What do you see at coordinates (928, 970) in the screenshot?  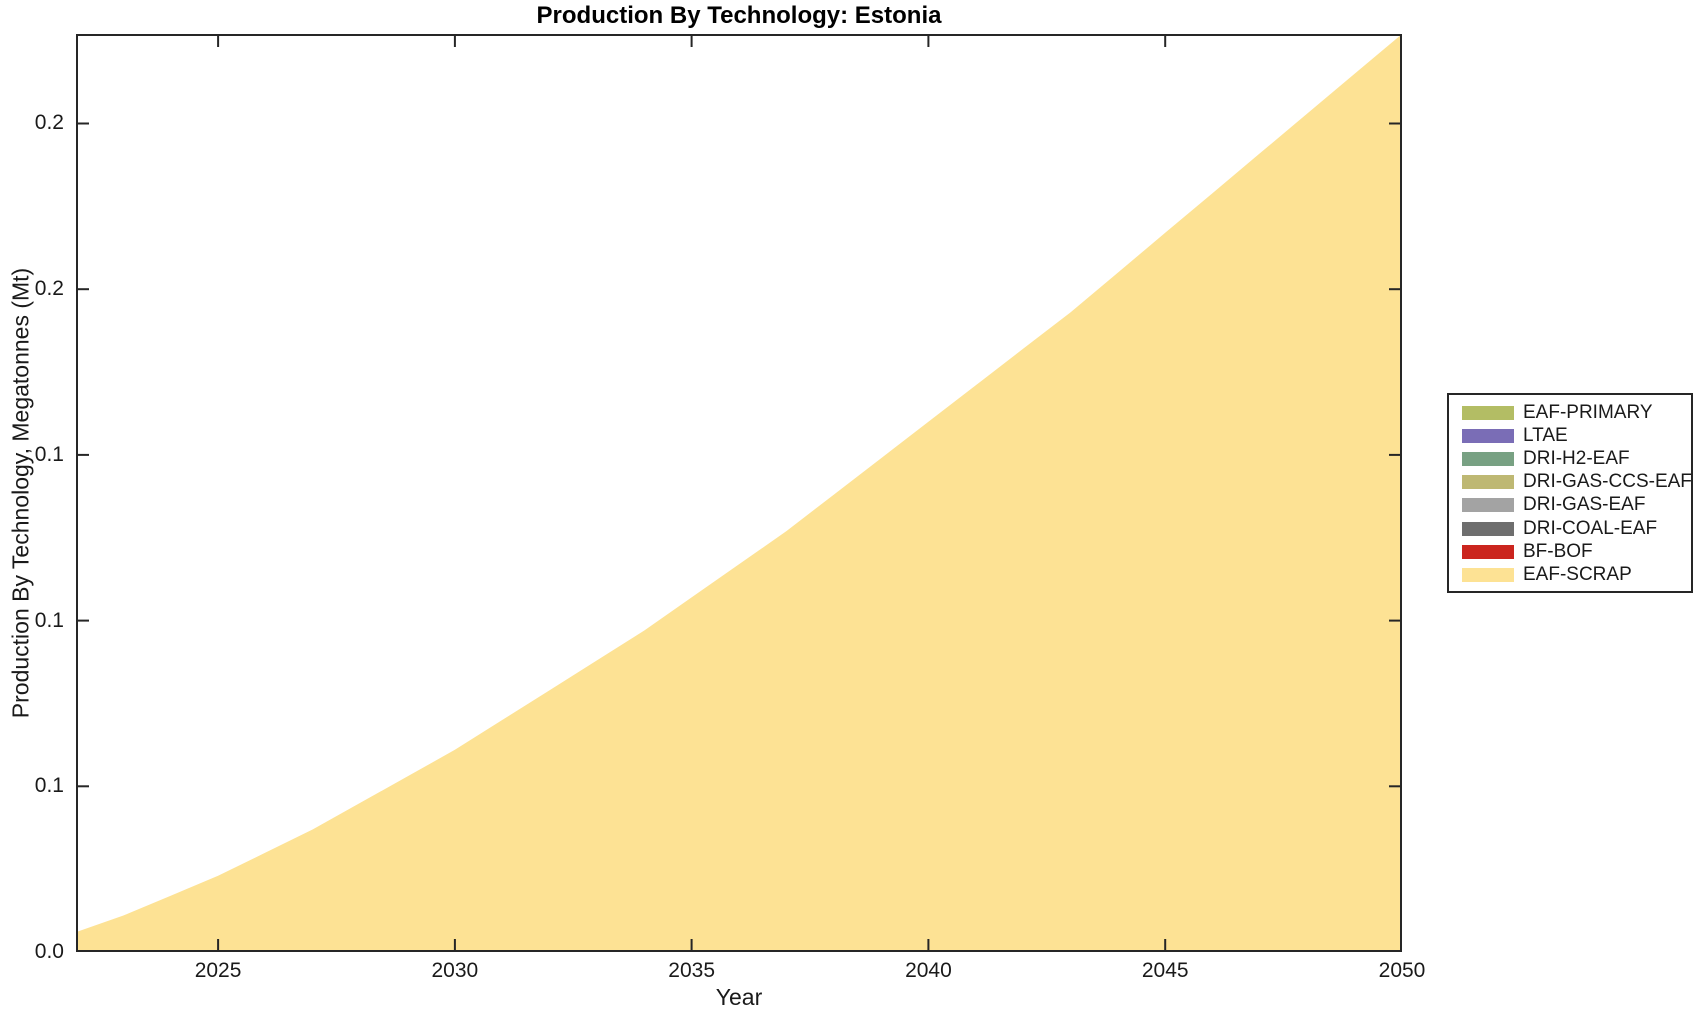 I see `x-tick-label: 2040` at bounding box center [928, 970].